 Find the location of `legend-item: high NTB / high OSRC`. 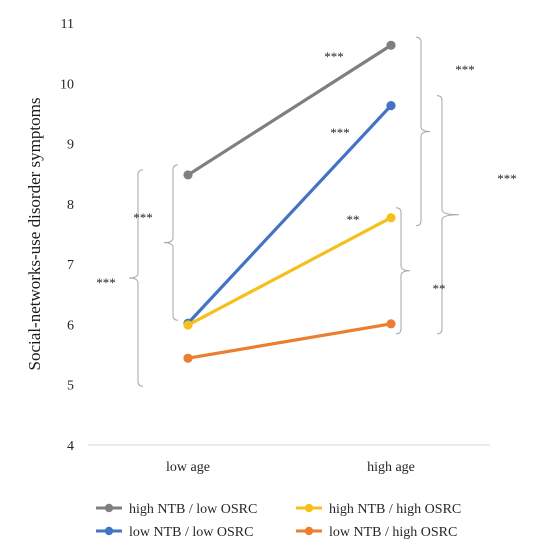

legend-item: high NTB / high OSRC is located at coordinates (378, 509).